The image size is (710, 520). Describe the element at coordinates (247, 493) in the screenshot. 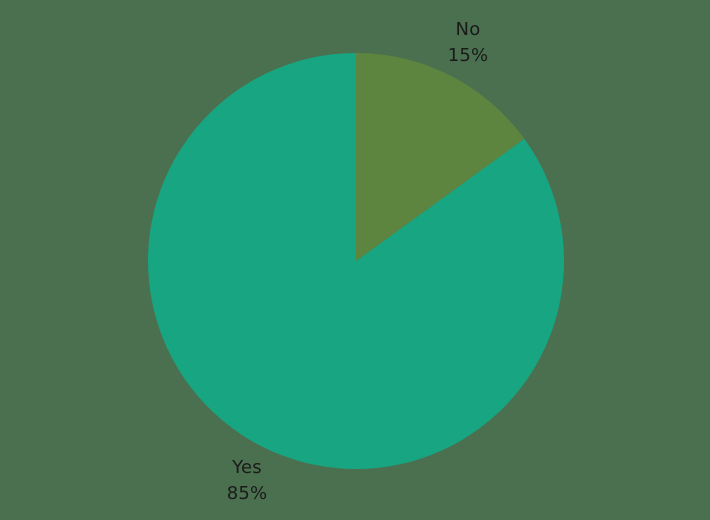

I see `pie-label-yes-percent: 85%` at that location.